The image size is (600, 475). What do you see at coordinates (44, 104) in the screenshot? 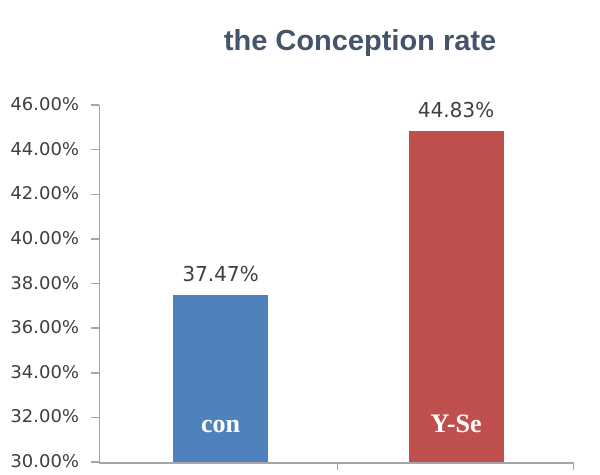
I see `y-axis-tick-label: 46.00%` at bounding box center [44, 104].